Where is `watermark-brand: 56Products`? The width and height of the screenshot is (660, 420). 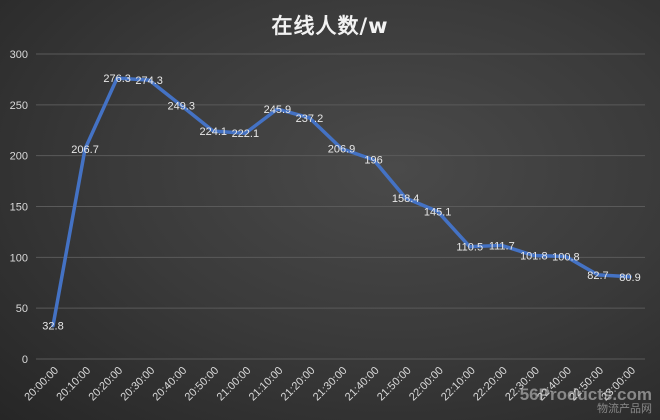
watermark-brand: 56Products is located at coordinates (566, 394).